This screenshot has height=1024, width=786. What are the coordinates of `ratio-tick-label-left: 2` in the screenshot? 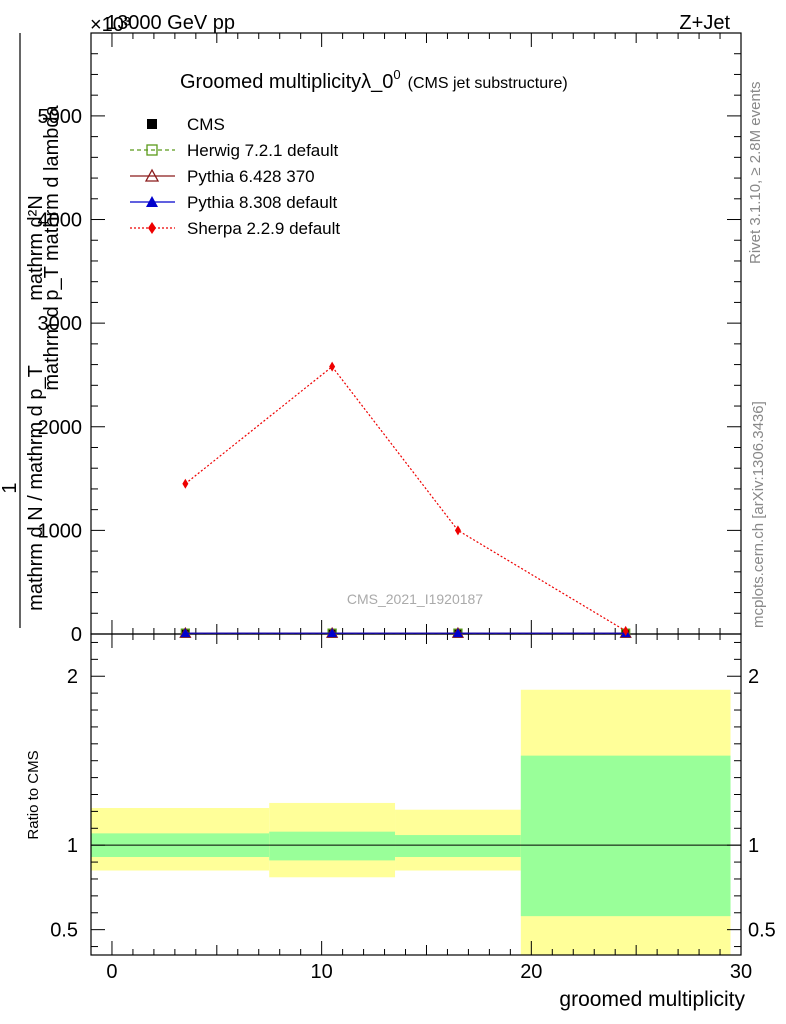 It's located at (72, 677).